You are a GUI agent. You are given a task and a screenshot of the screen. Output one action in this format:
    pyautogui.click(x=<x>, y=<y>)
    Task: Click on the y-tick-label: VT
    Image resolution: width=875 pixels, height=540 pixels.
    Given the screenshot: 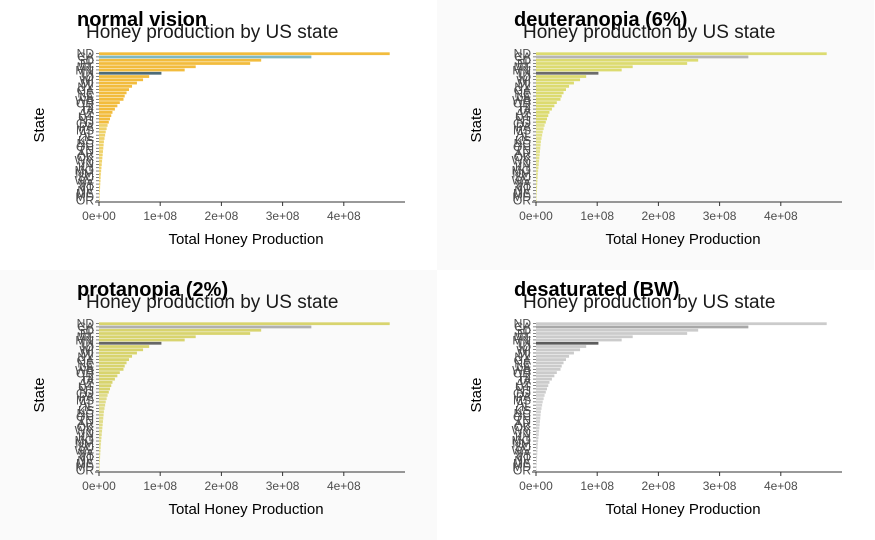 What is the action you would take?
    pyautogui.click(x=524, y=457)
    